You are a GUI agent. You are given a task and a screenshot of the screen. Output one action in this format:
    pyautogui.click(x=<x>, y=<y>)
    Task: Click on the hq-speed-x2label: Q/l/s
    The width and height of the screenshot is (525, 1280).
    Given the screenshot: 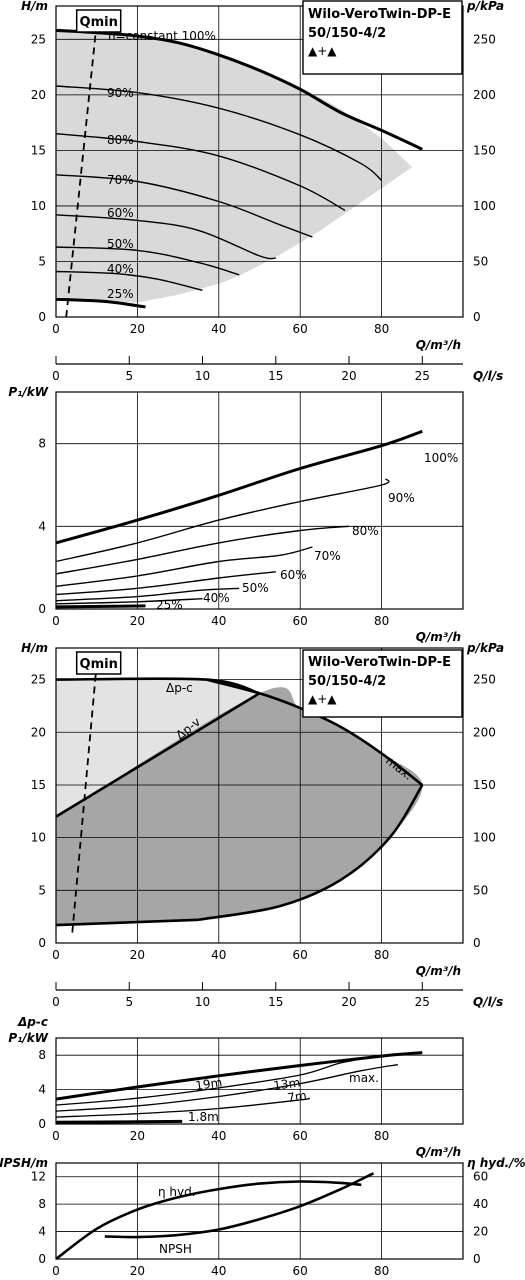 What is the action you would take?
    pyautogui.click(x=488, y=376)
    